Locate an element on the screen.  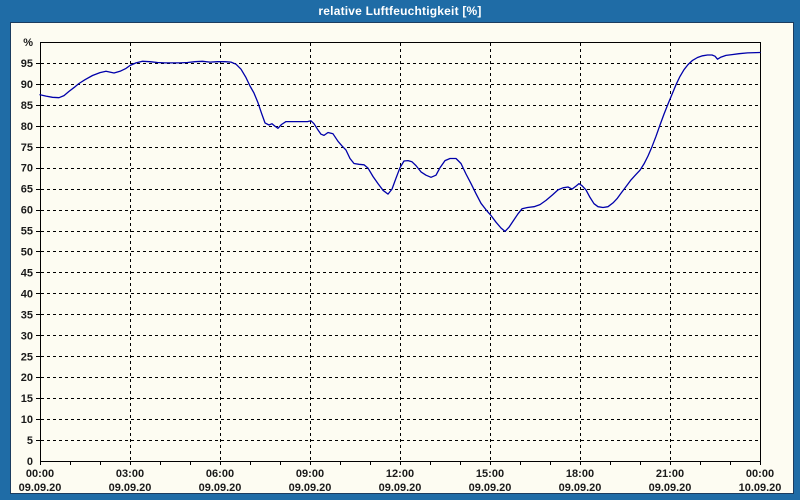
y-tick-label: 65 is located at coordinates (27, 190).